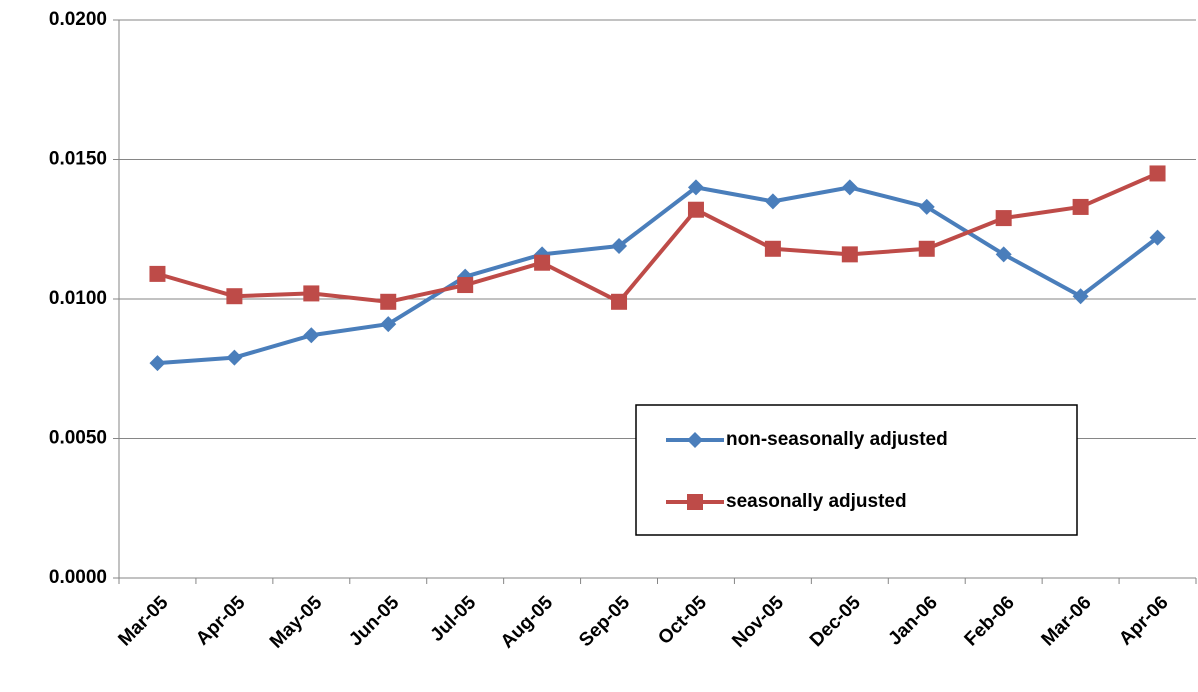 The width and height of the screenshot is (1198, 692). I want to click on x-tick-label: Jan-06, so click(912, 620).